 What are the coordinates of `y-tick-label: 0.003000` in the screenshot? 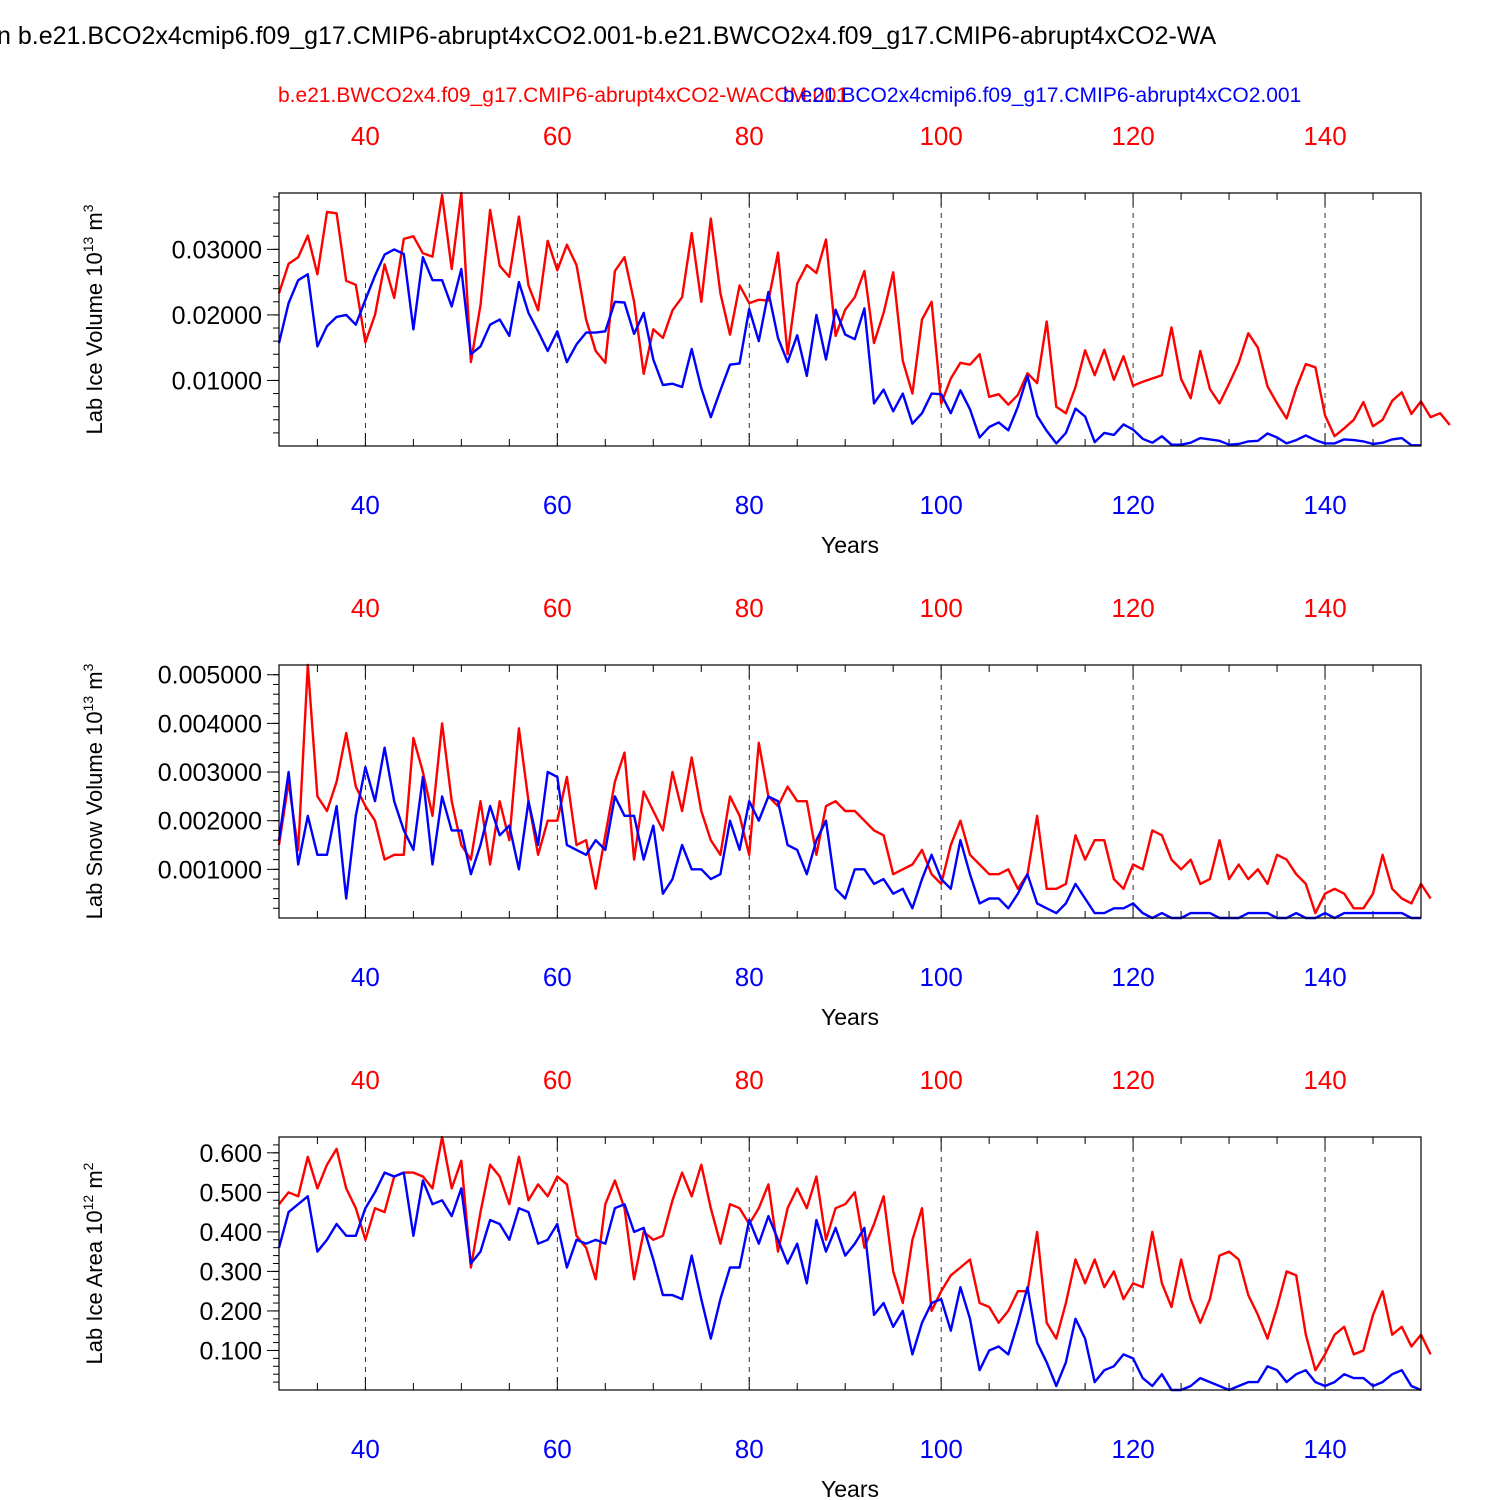 It's located at (210, 773).